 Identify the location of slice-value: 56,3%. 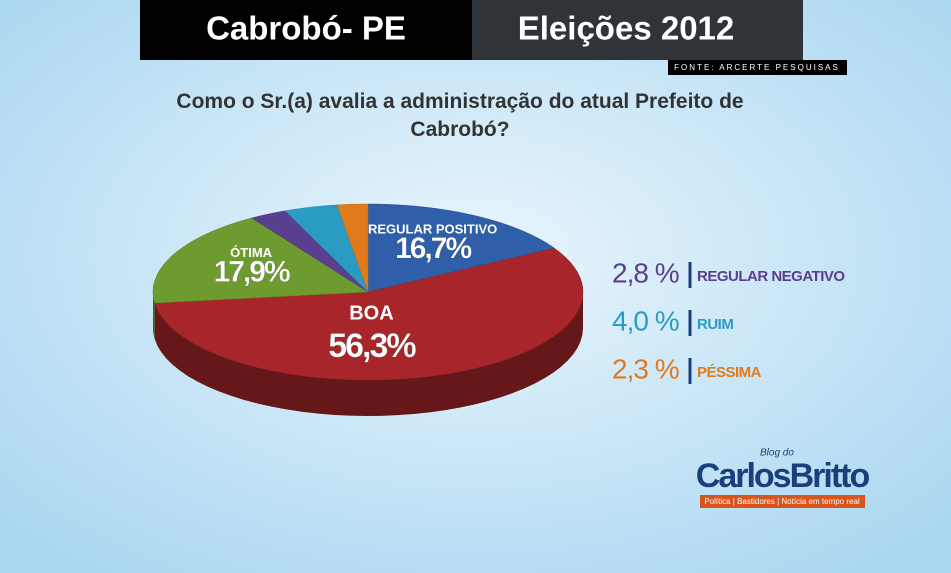
(372, 346).